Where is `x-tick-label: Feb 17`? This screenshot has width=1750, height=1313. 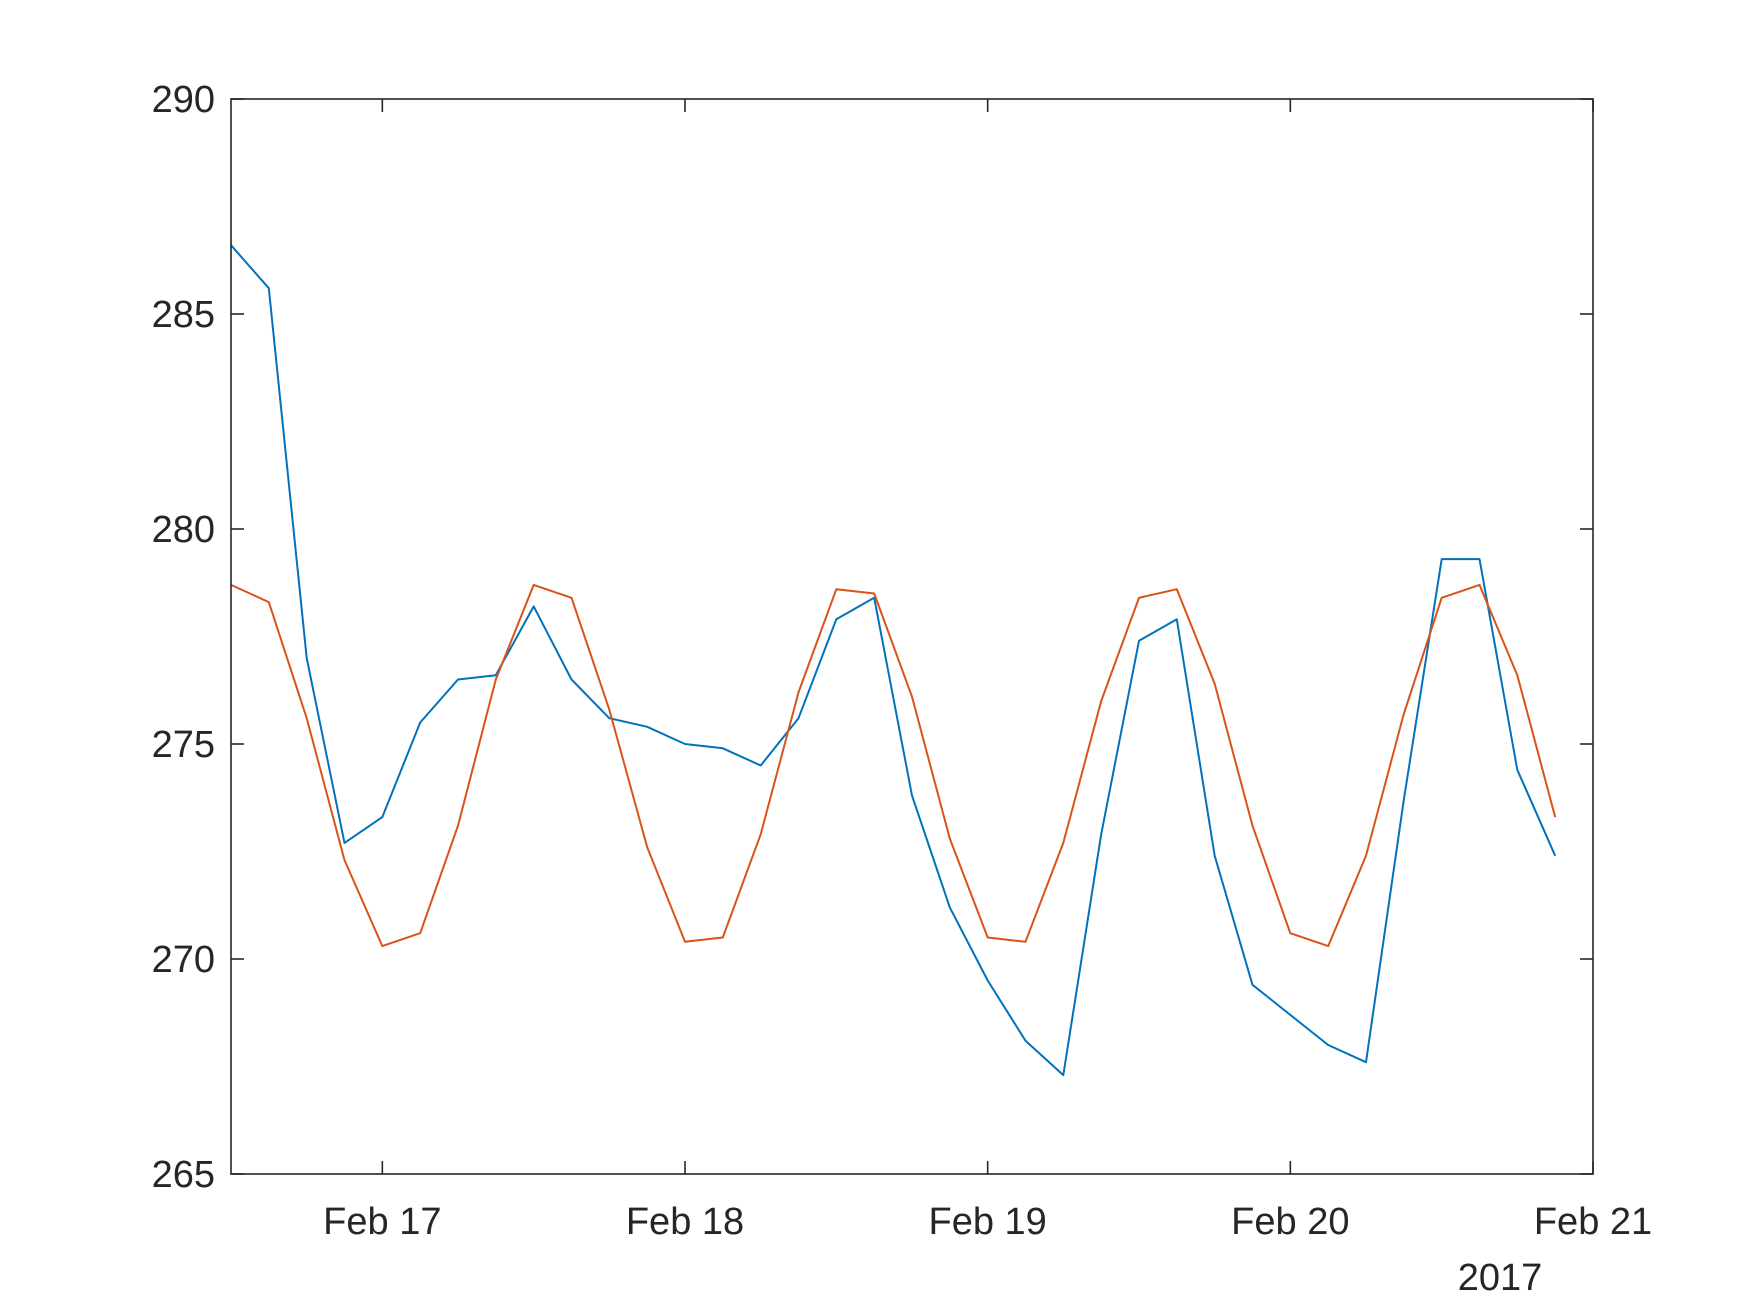
x-tick-label: Feb 17 is located at coordinates (382, 1222).